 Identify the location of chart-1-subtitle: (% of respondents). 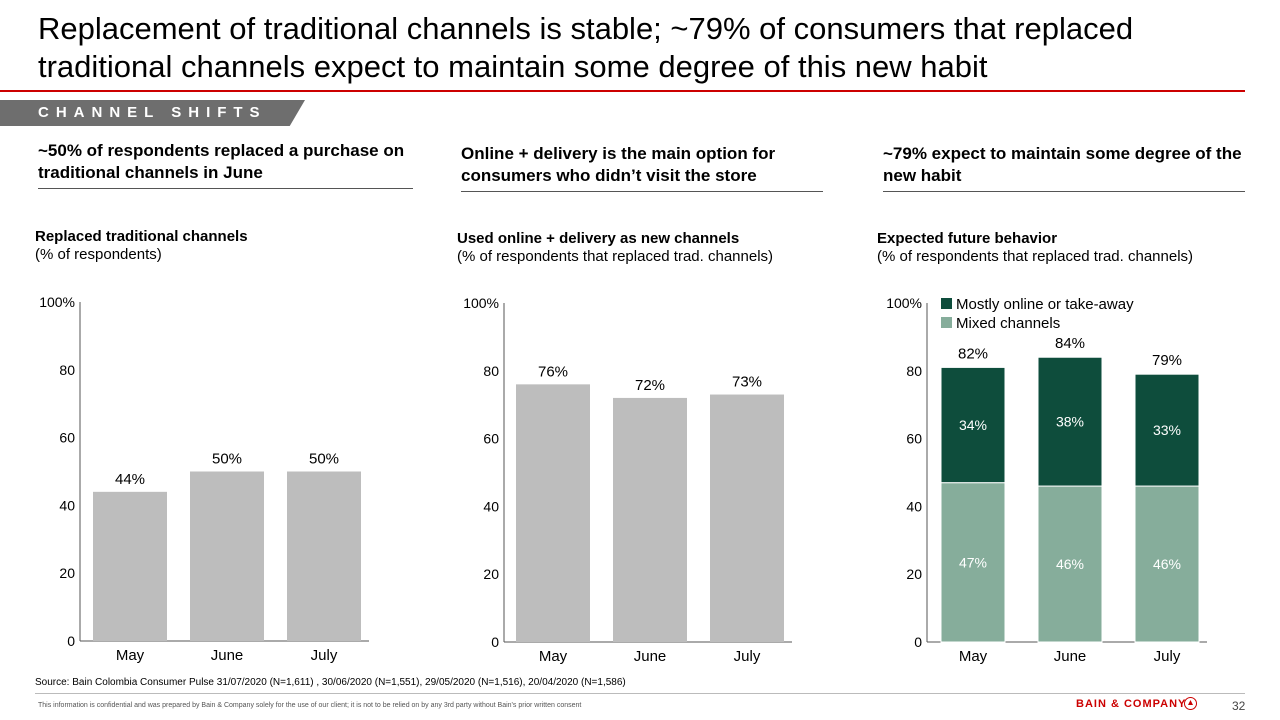
(98, 254).